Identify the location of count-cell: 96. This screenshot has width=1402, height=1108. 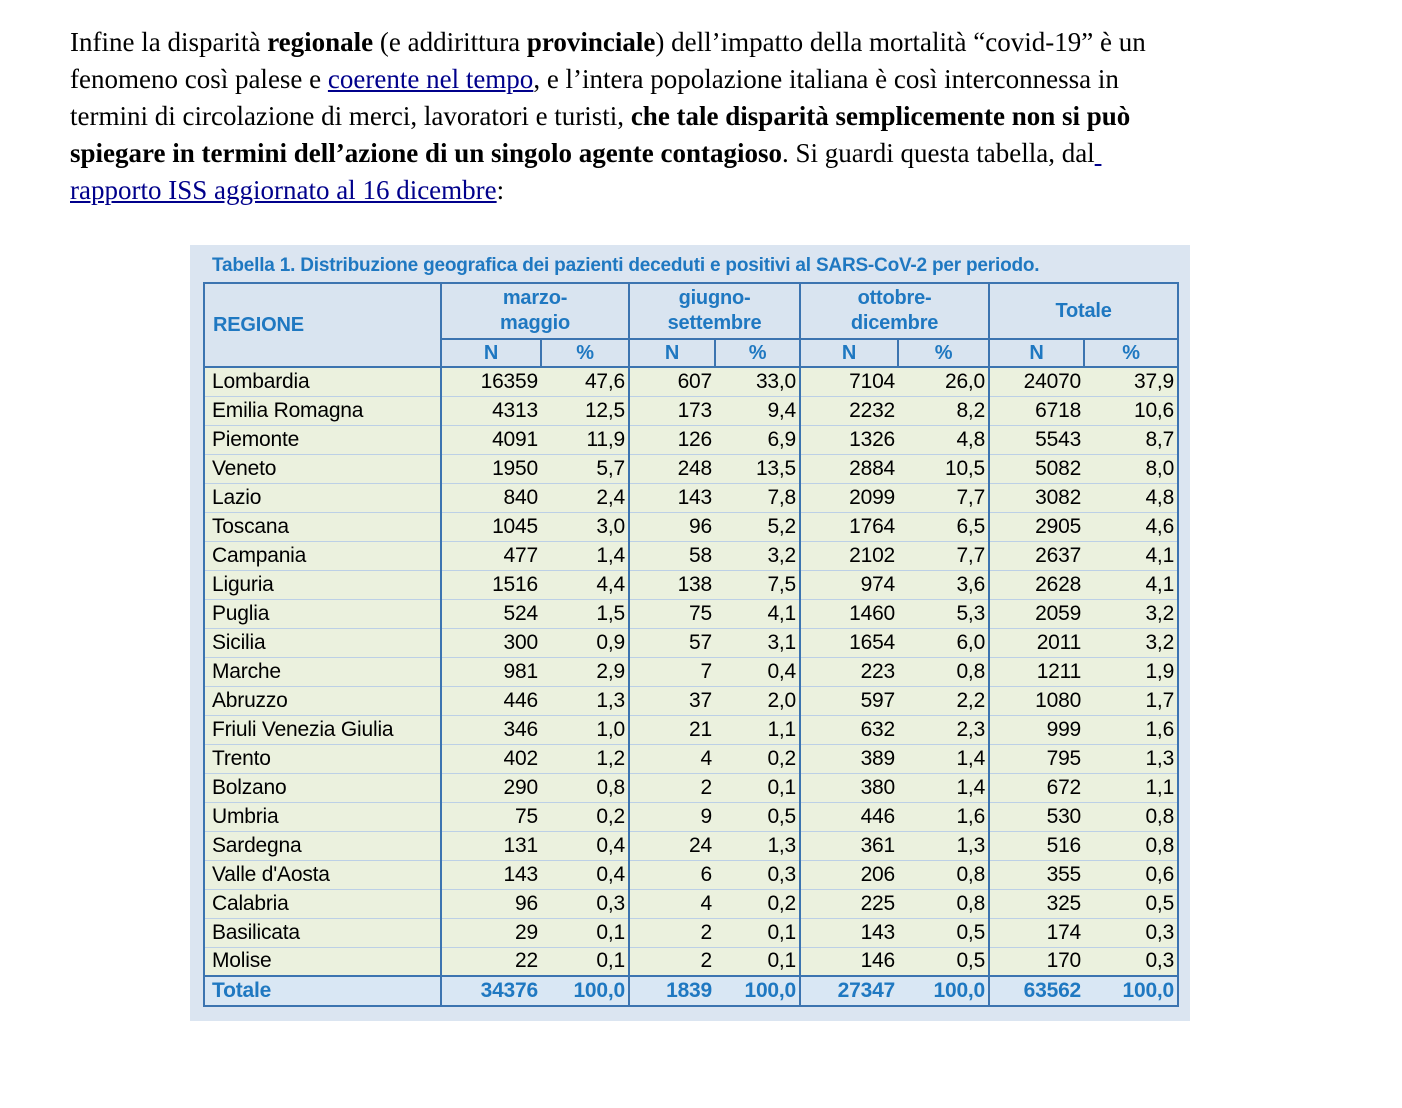
(672, 526).